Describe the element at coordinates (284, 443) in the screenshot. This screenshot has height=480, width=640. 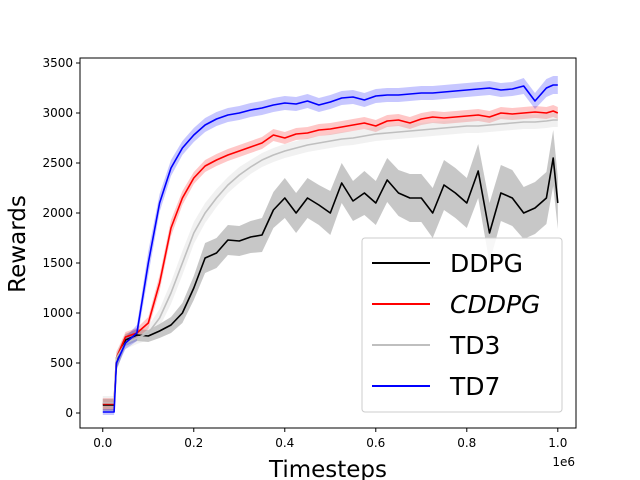
I see `x-tick-label: 0.4` at that location.